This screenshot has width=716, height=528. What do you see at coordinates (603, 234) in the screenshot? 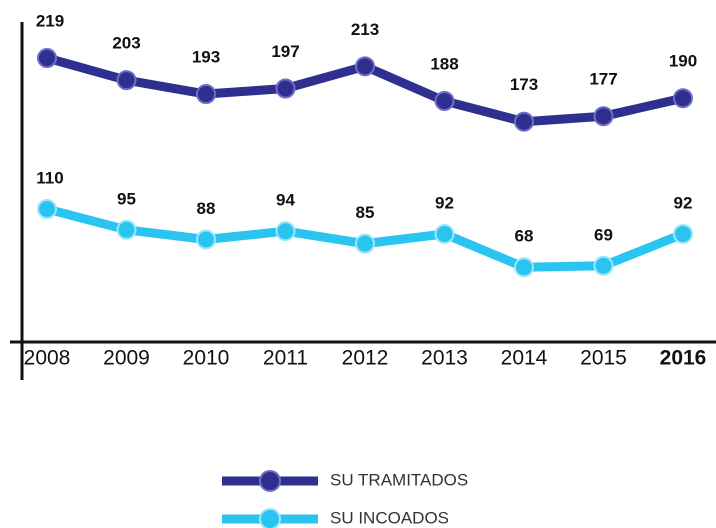
I see `data-label: 69` at bounding box center [603, 234].